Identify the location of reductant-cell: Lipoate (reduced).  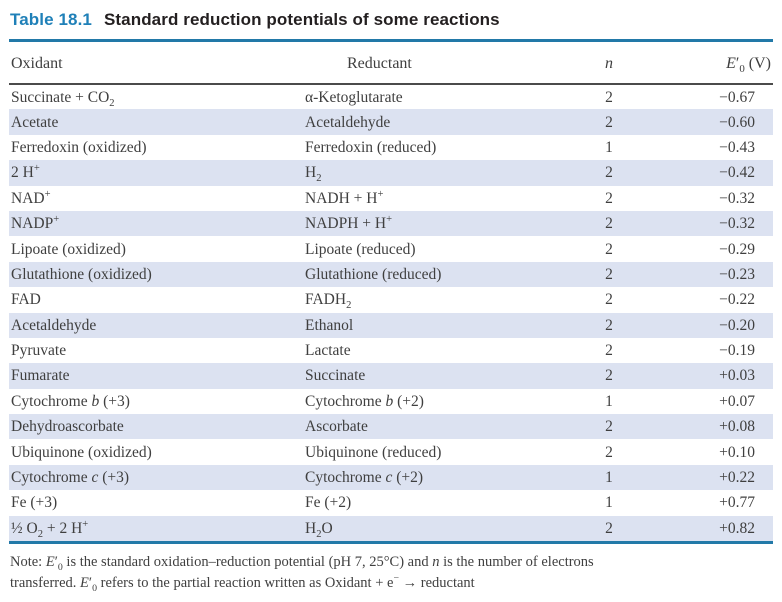
(360, 249).